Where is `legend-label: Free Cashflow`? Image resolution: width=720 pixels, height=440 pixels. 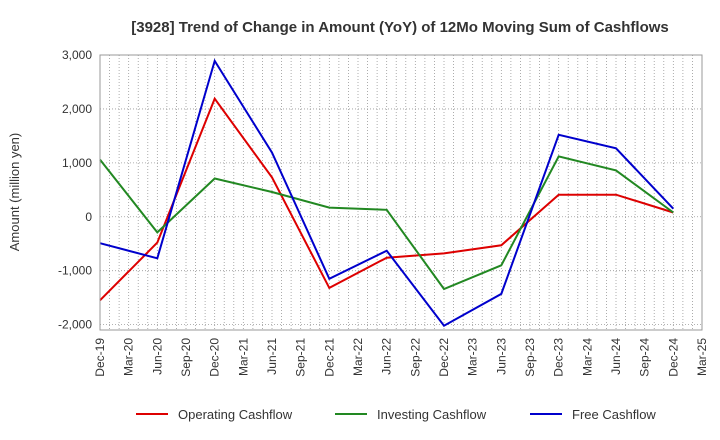 legend-label: Free Cashflow is located at coordinates (614, 414).